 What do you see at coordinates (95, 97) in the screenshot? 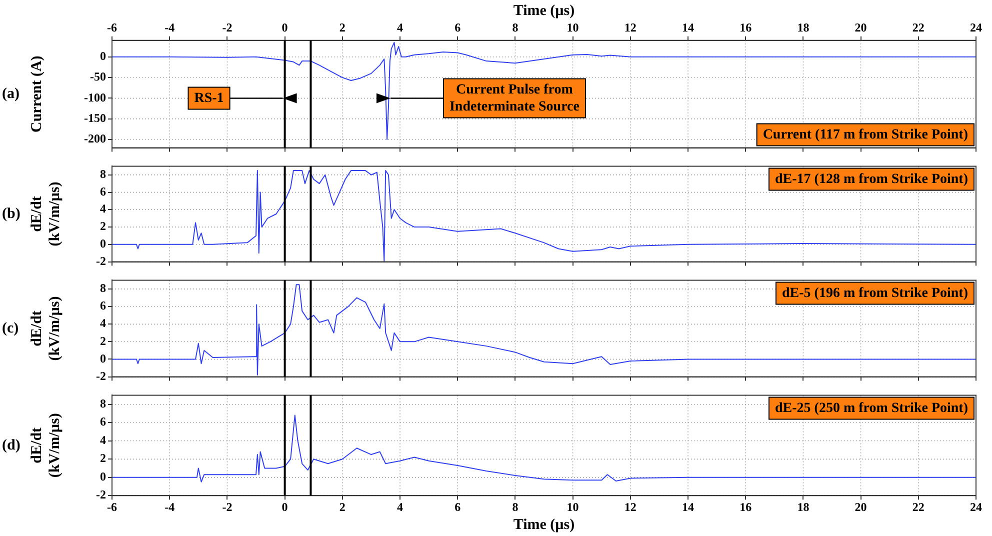
I see `y-tick-label: -100` at bounding box center [95, 97].